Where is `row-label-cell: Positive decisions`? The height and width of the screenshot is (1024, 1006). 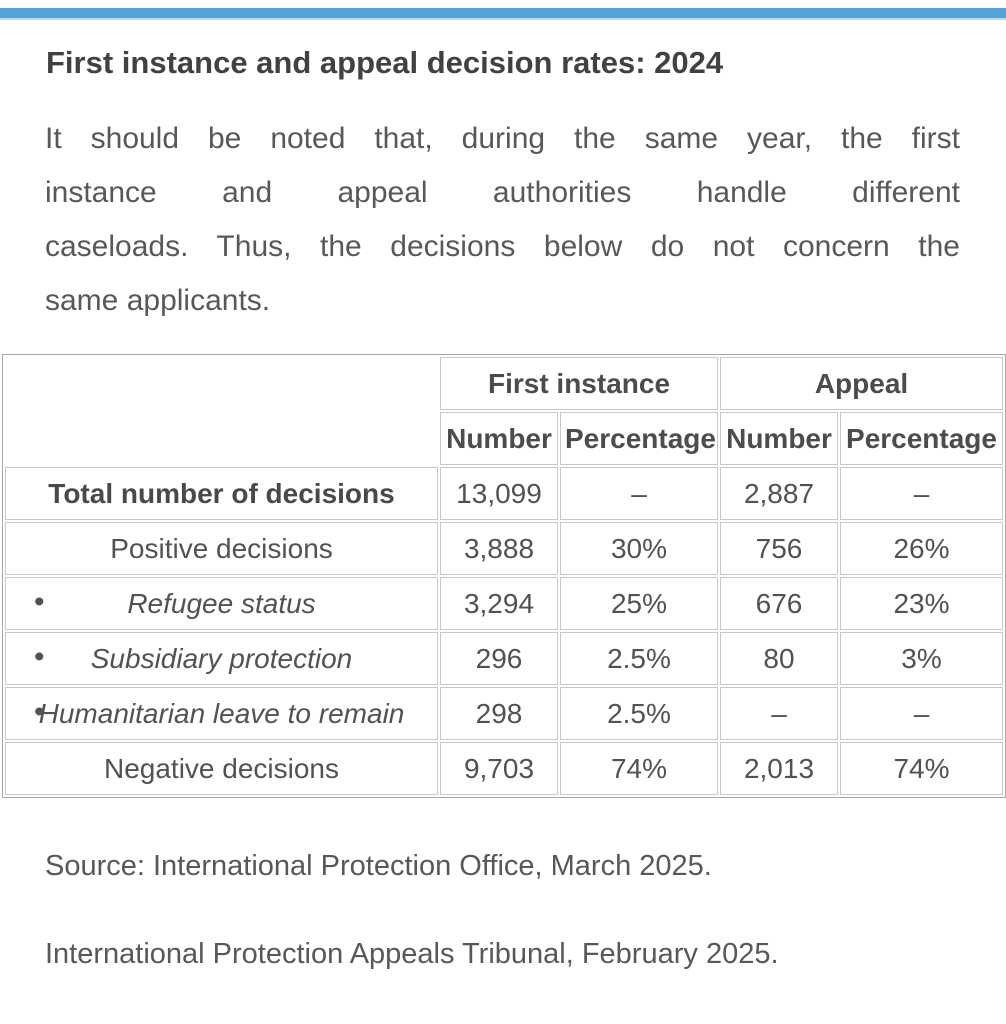
row-label-cell: Positive decisions is located at coordinates (221, 548).